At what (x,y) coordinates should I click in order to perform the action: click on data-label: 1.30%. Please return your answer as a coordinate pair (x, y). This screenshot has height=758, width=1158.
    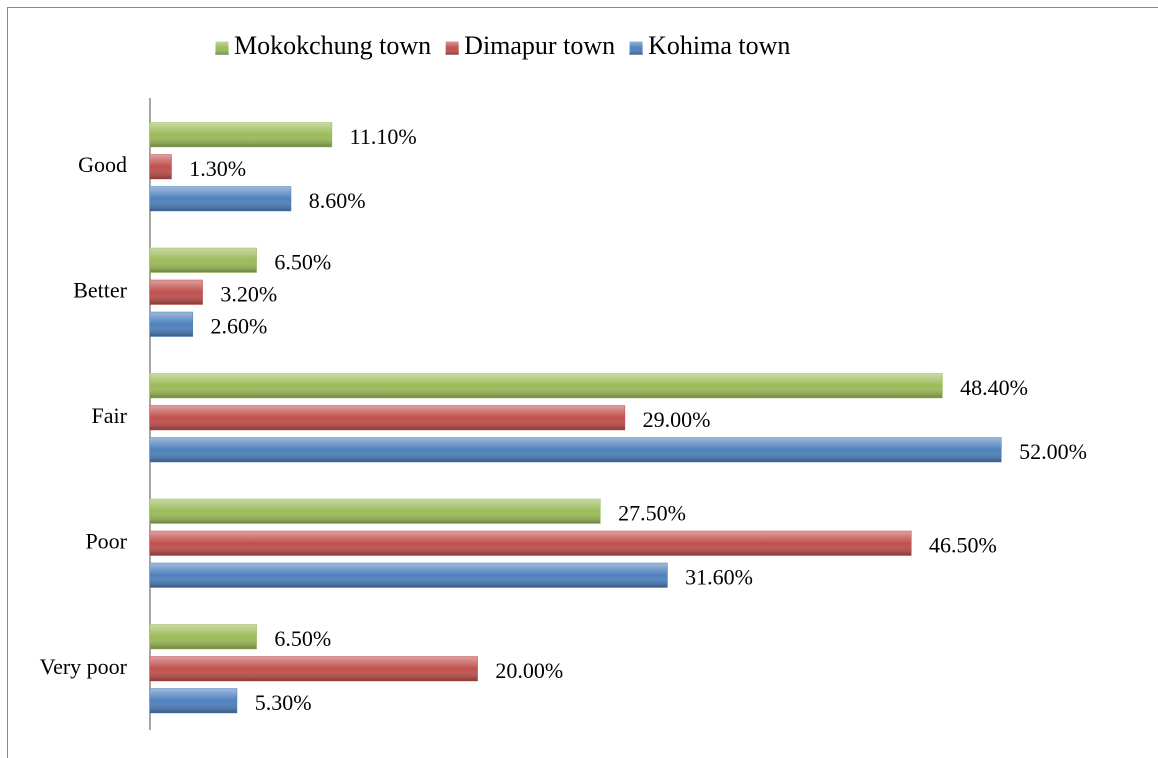
    Looking at the image, I should click on (217, 168).